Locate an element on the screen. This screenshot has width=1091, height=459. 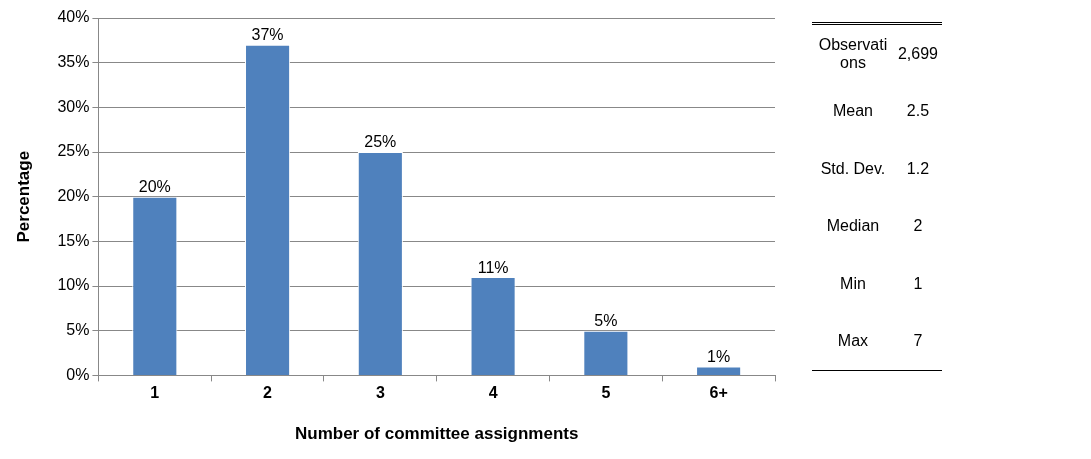
x-tick-label: 3 is located at coordinates (380, 393).